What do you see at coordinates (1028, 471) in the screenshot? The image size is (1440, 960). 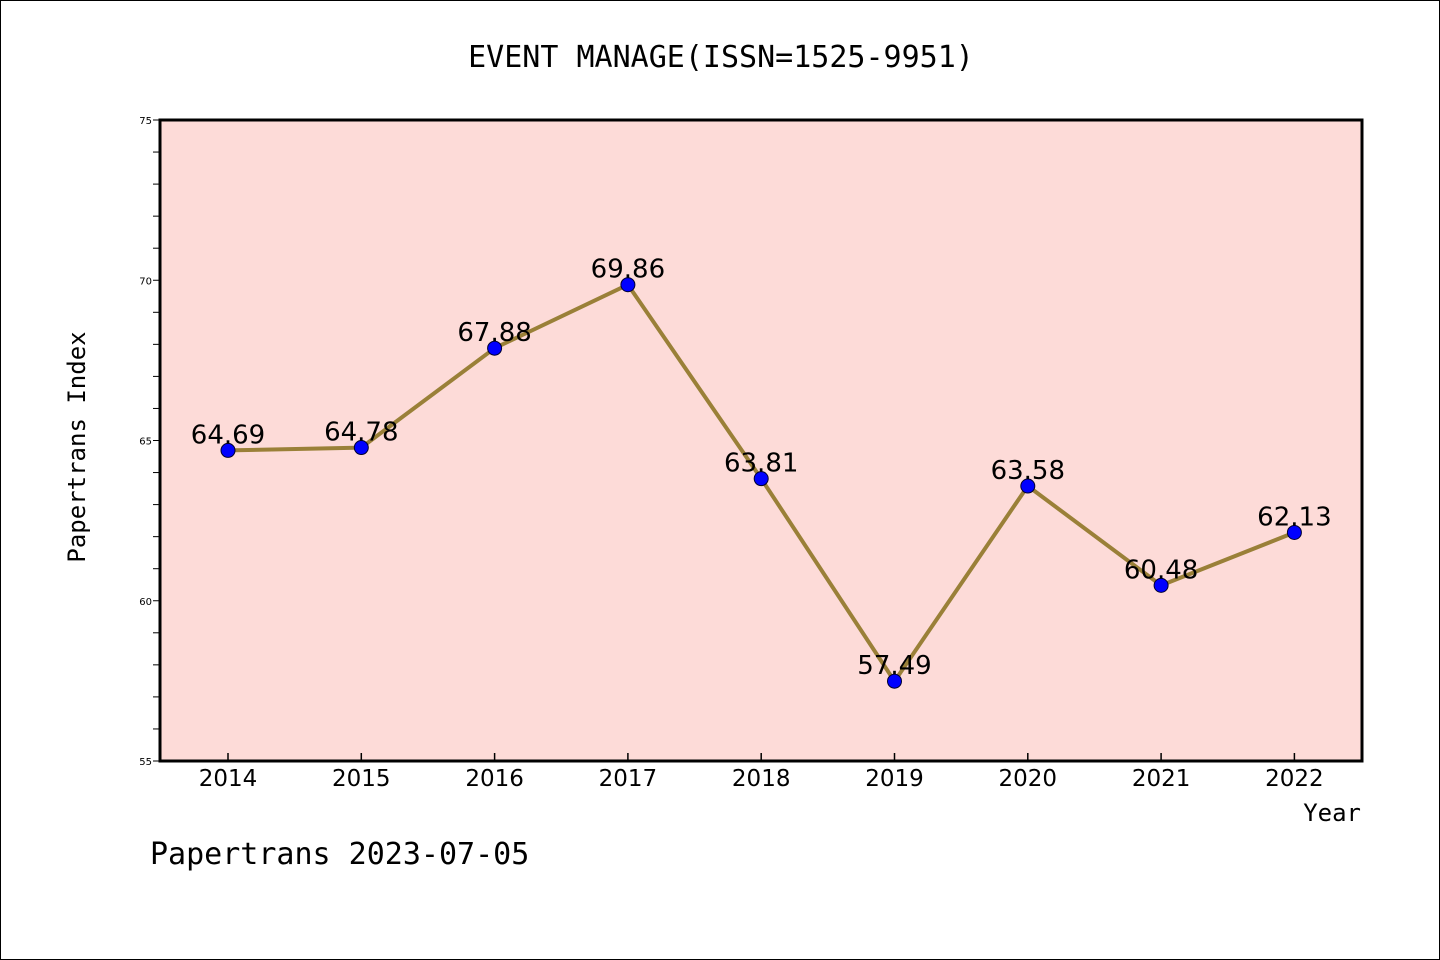 I see `data-label: 63.58` at bounding box center [1028, 471].